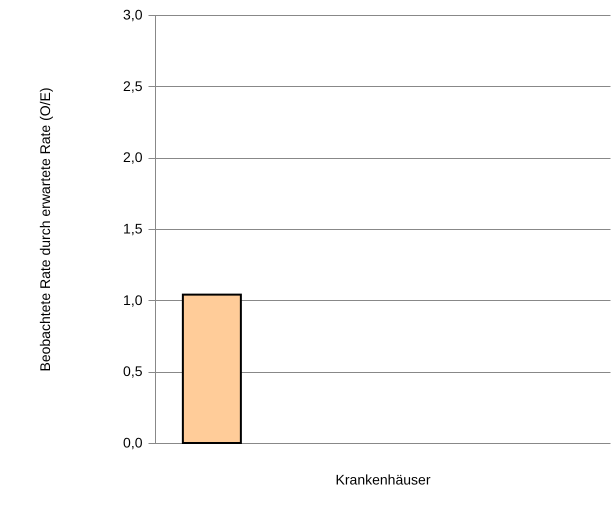  Describe the element at coordinates (133, 300) in the screenshot. I see `y-tick-label: 1,0` at that location.